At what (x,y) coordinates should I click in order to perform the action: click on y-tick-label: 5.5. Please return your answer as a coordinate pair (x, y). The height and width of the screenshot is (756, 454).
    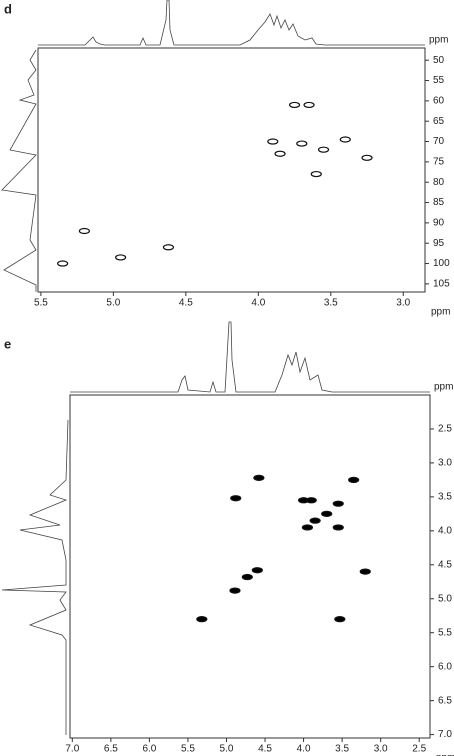
    Looking at the image, I should click on (445, 632).